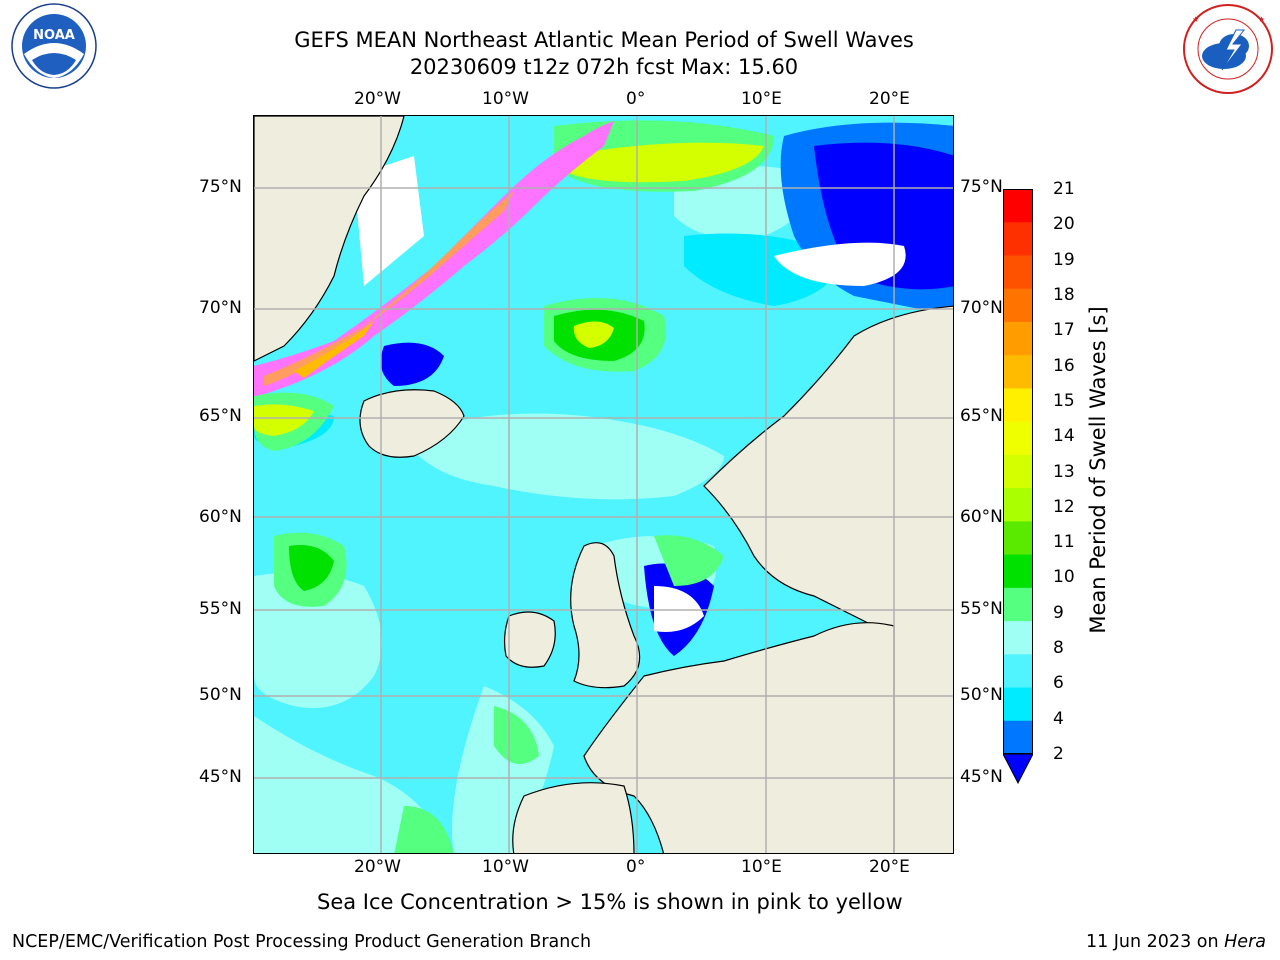  I want to click on footer-date-text: 11 Jun 2023 on, so click(1155, 942).